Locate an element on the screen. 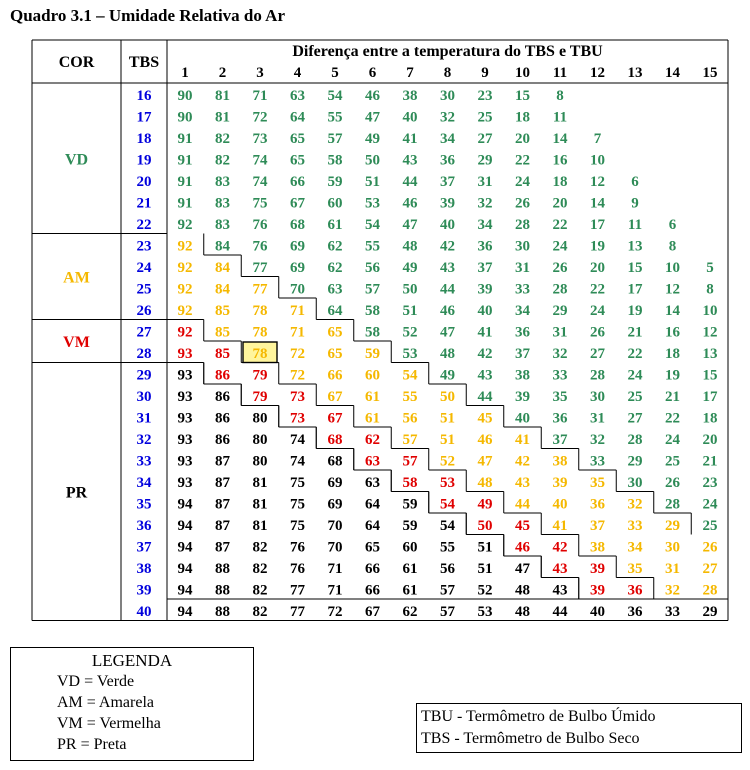 The image size is (750, 770). humidity-value: 50 is located at coordinates (485, 526).